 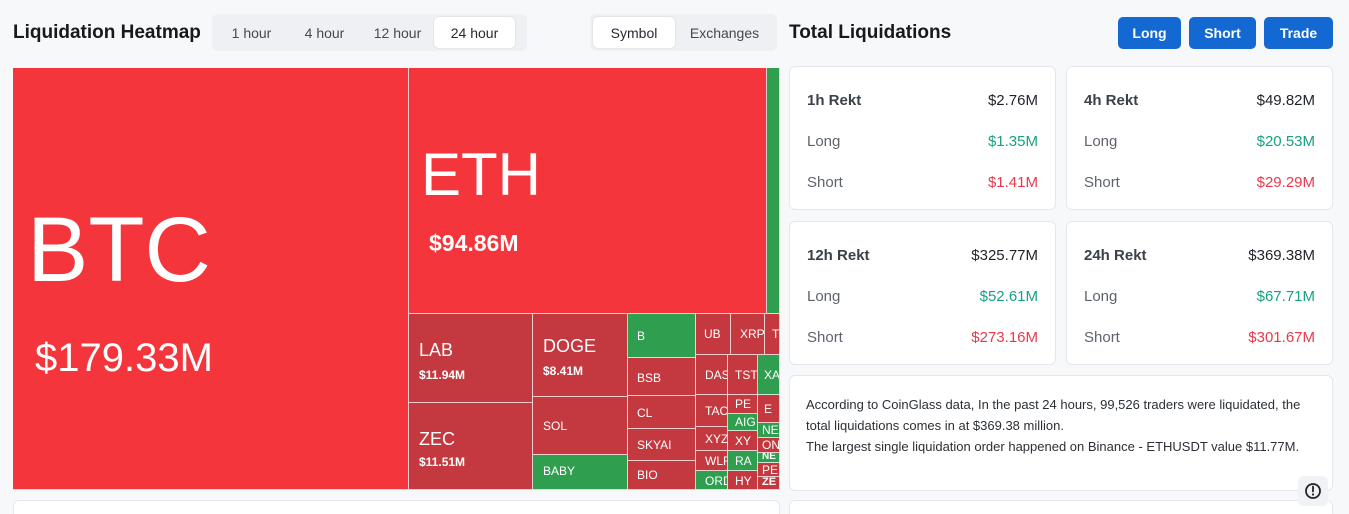 I want to click on tile-symbol: SKYAI, so click(x=654, y=445).